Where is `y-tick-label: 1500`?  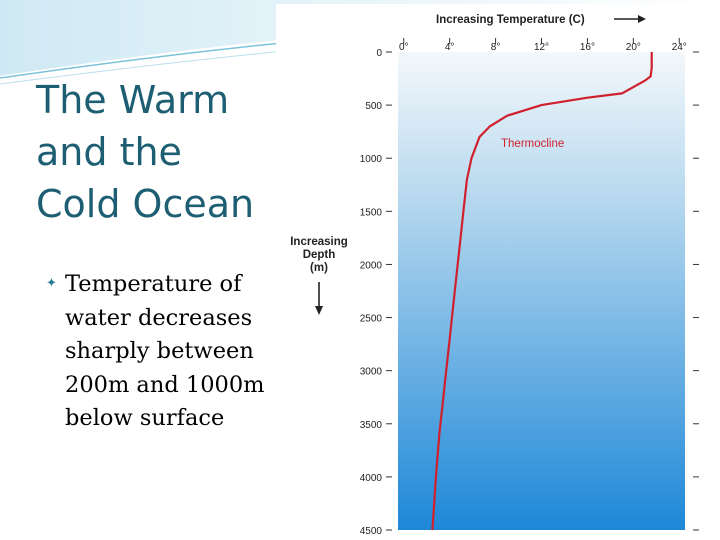
y-tick-label: 1500 is located at coordinates (371, 212).